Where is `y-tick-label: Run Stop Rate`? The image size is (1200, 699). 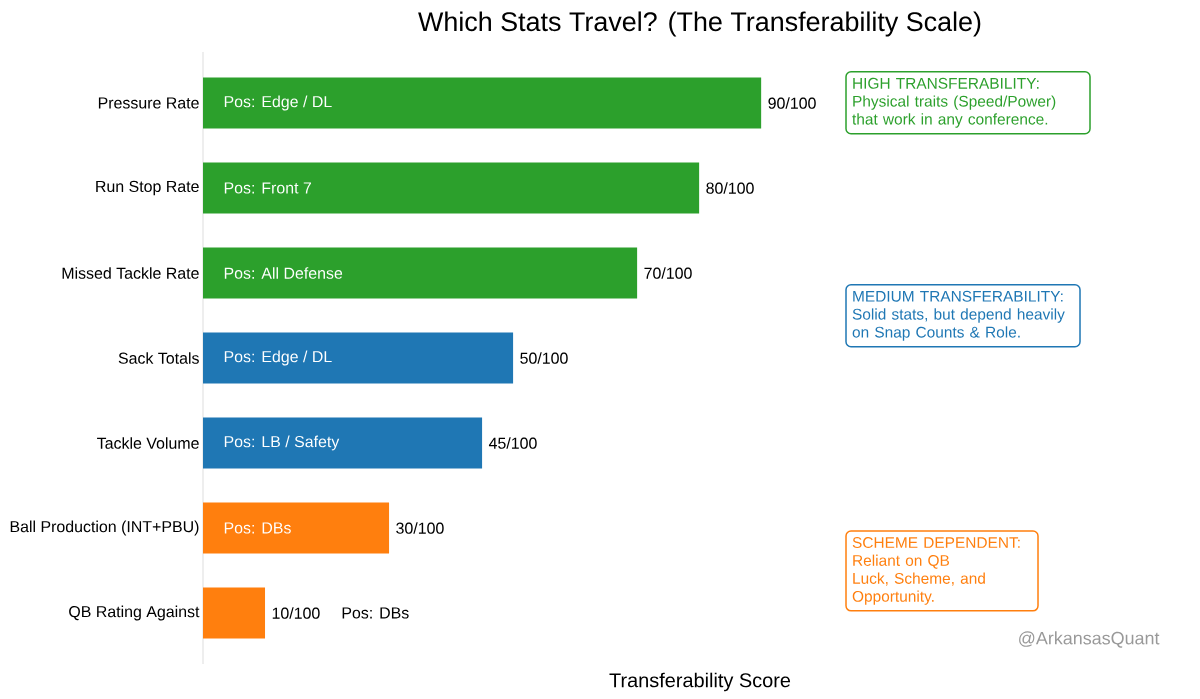 y-tick-label: Run Stop Rate is located at coordinates (147, 188).